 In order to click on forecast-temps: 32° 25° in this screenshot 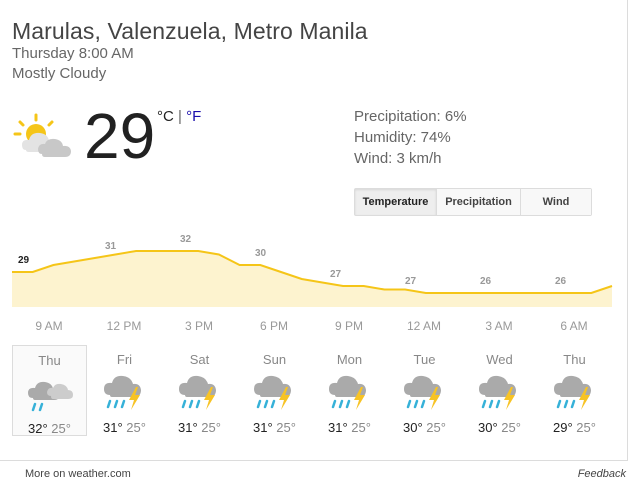, I will do `click(49, 428)`.